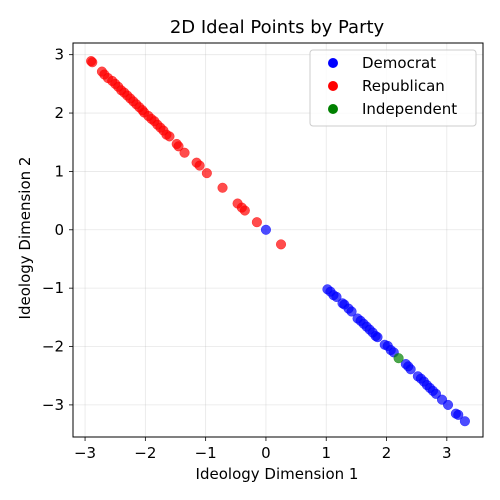  Describe the element at coordinates (53, 347) in the screenshot. I see `y-tick-label: −2` at that location.